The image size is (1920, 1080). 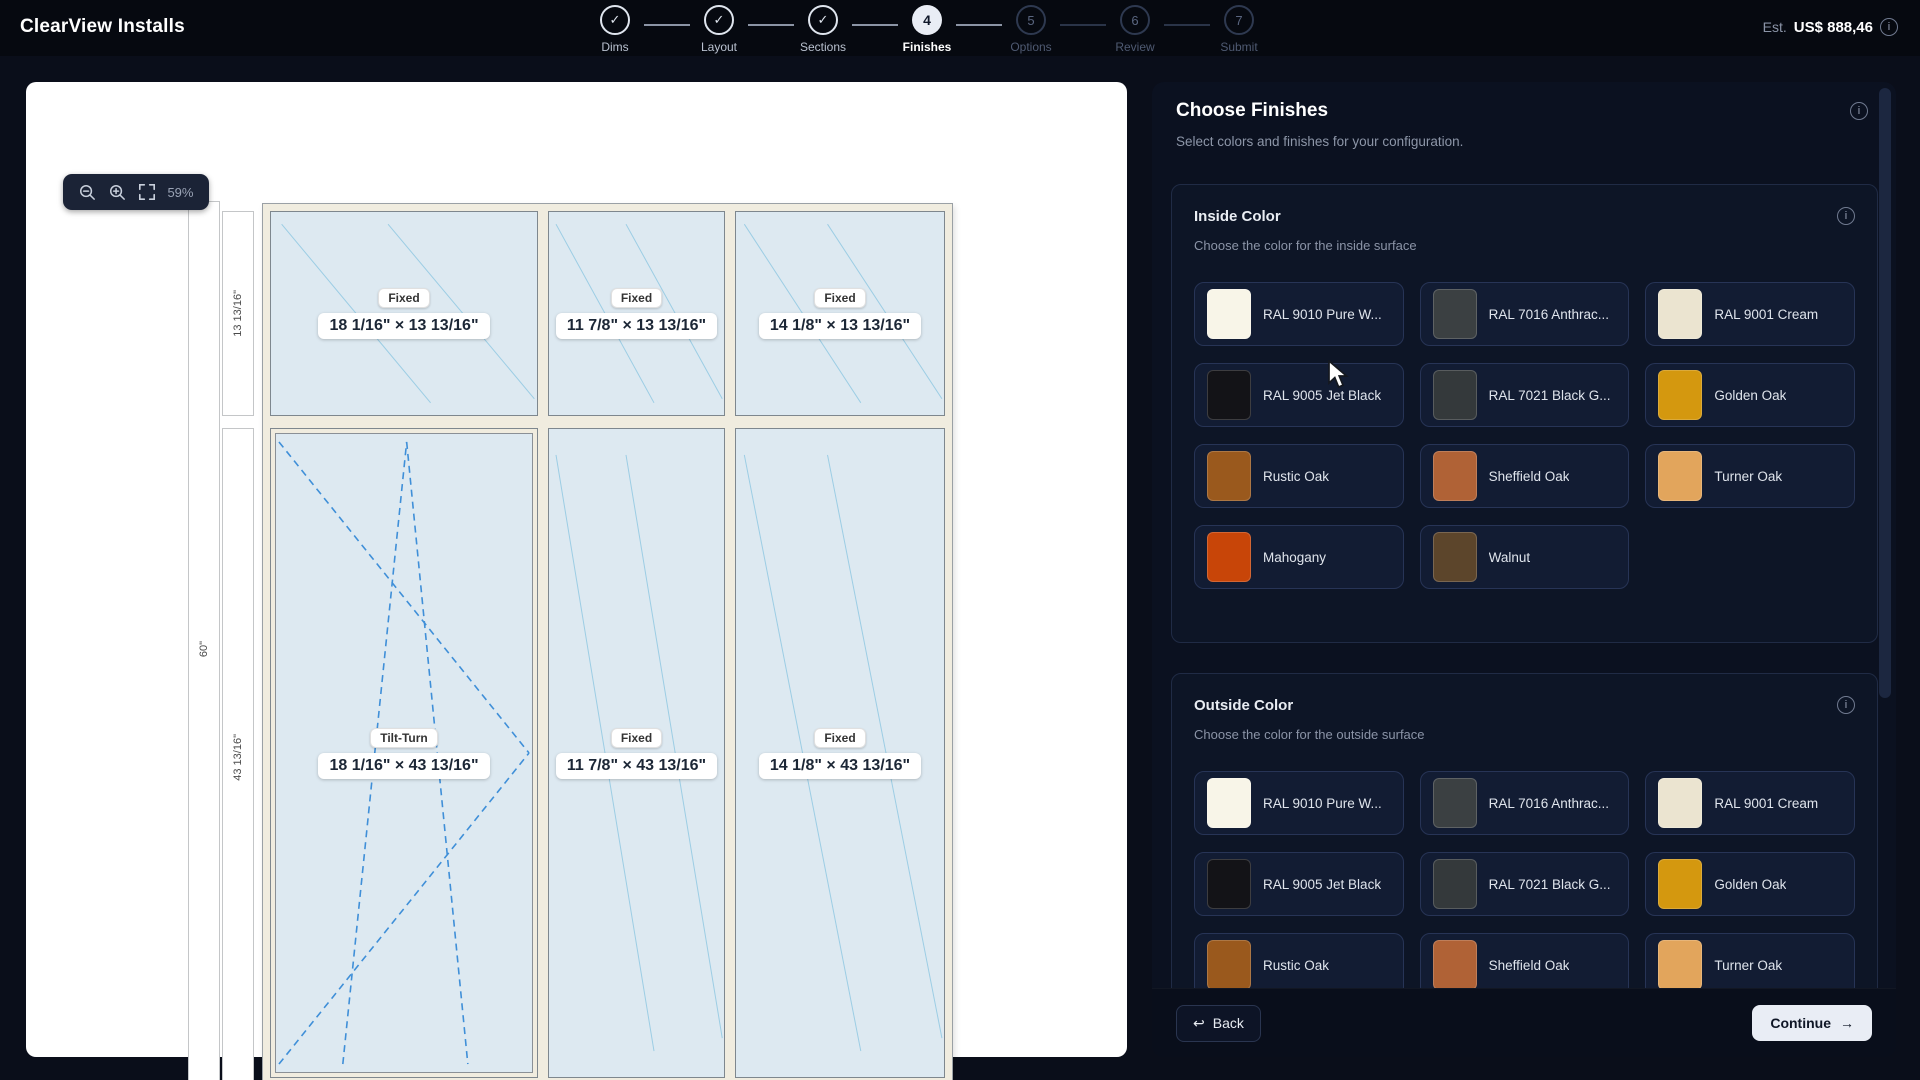 I want to click on canvas-toolbar: 59%, so click(x=136, y=192).